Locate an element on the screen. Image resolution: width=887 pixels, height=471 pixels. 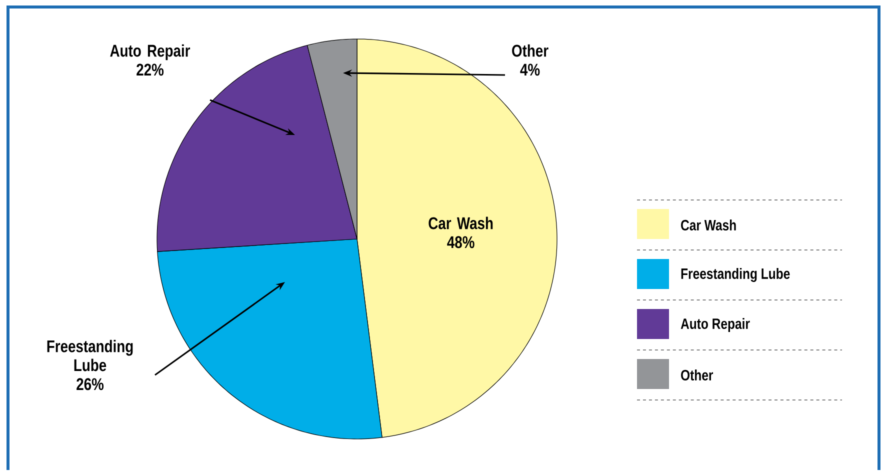
data-label: 4% is located at coordinates (530, 70).